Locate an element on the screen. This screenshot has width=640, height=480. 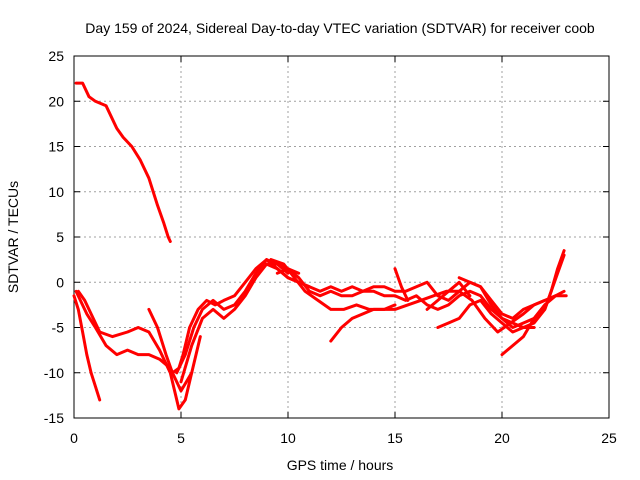
x-tick-label: 10 is located at coordinates (288, 438).